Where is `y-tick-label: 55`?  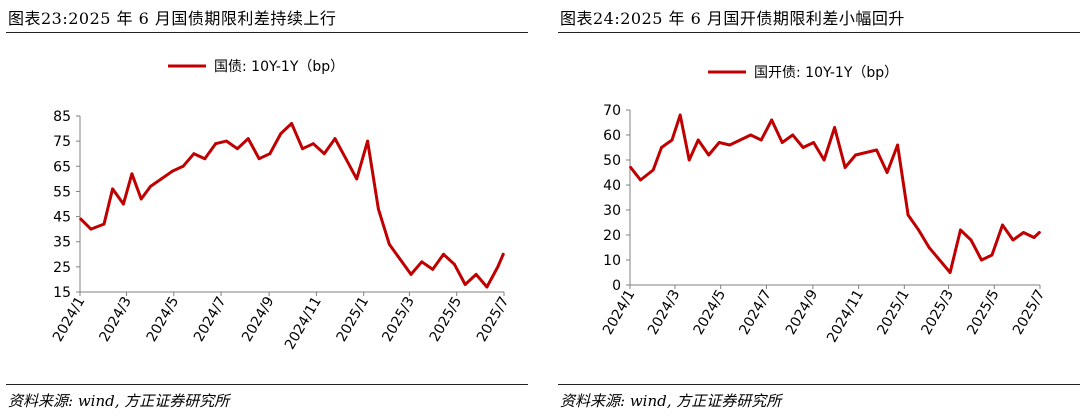
y-tick-label: 55 is located at coordinates (62, 192).